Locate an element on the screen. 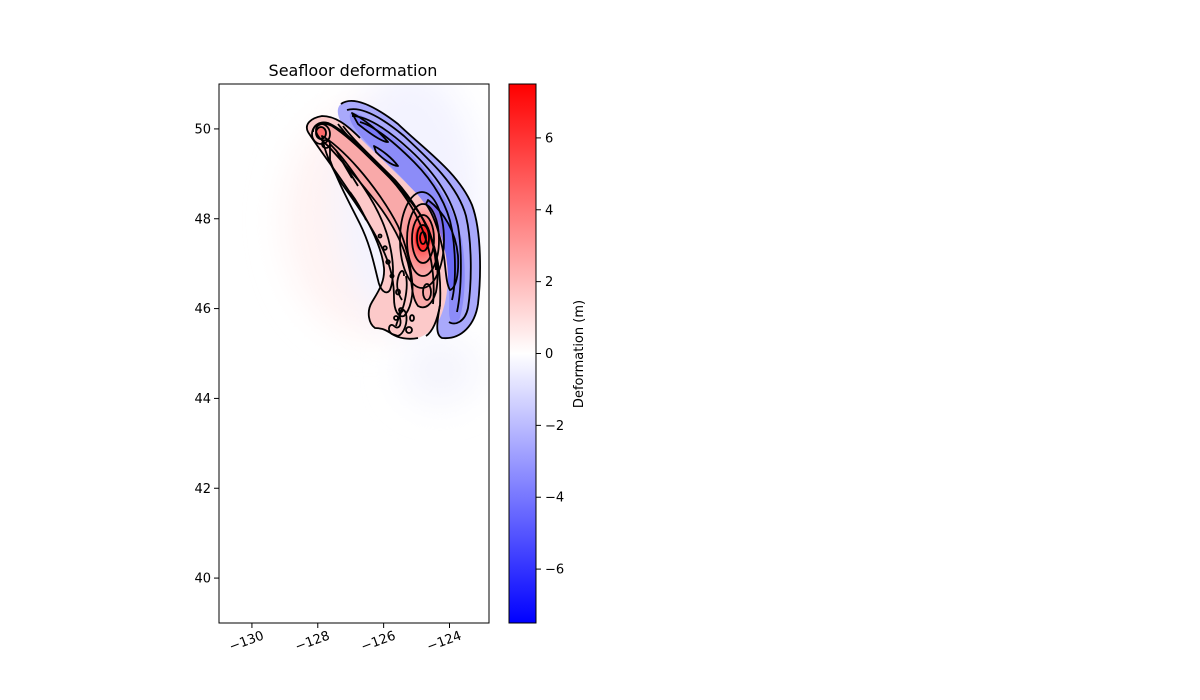  y-tick-label: 40 is located at coordinates (202, 579).